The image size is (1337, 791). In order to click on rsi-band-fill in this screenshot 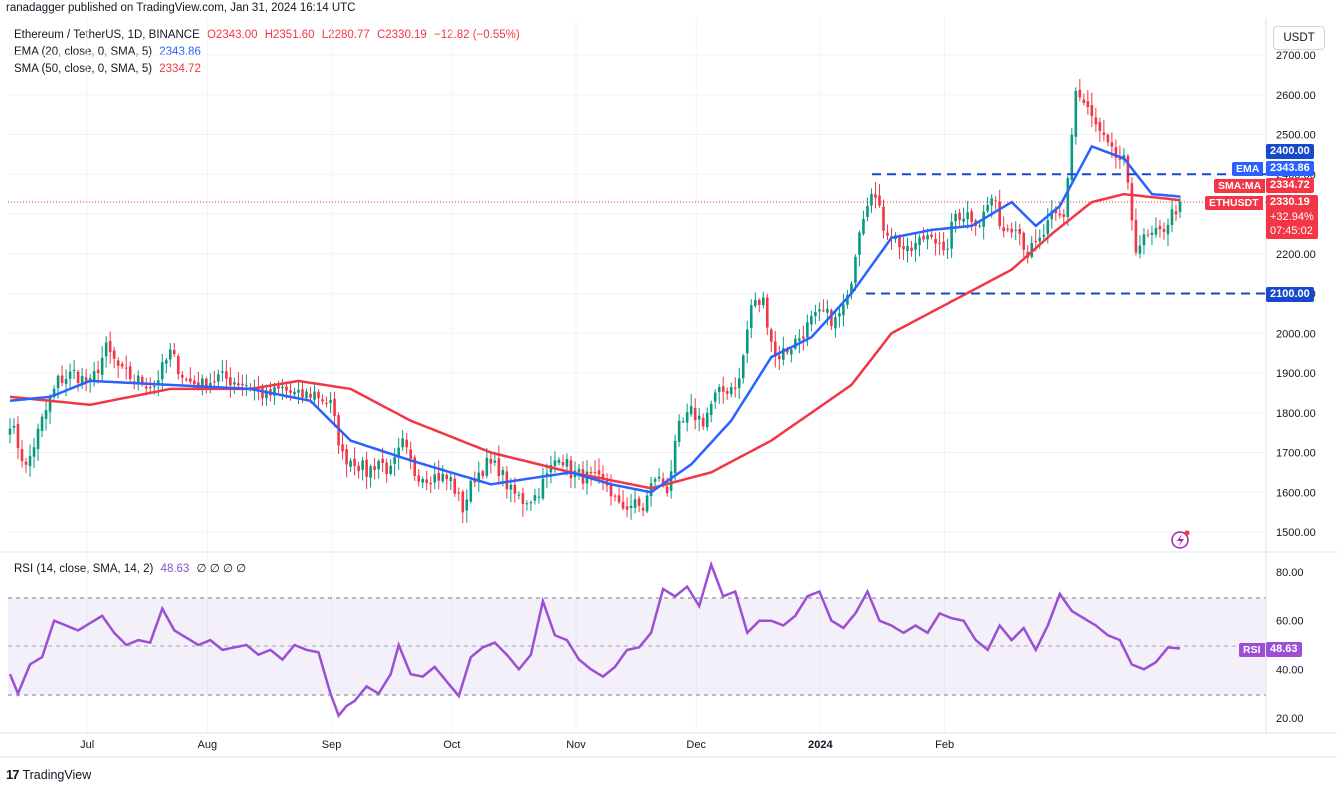, I will do `click(637, 646)`.